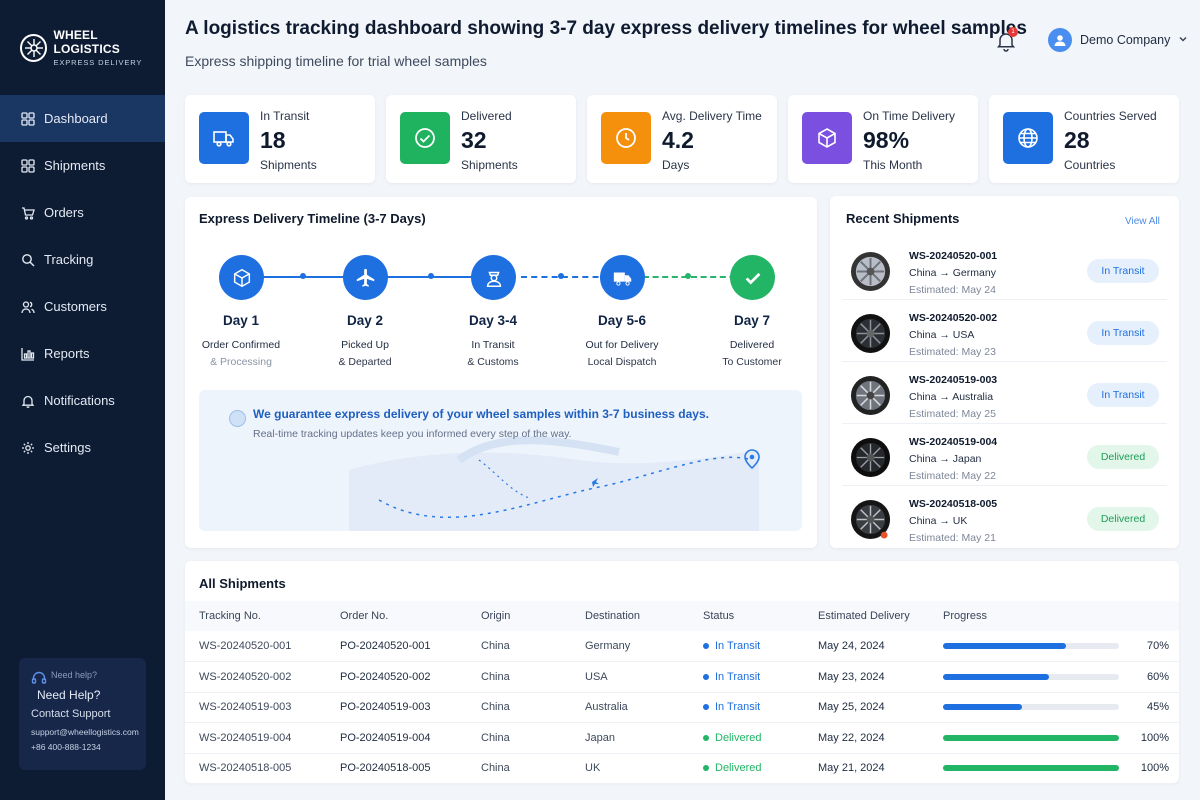 This screenshot has width=1200, height=800. What do you see at coordinates (82, 259) in the screenshot?
I see `sidebar-item-tracking: Tracking` at bounding box center [82, 259].